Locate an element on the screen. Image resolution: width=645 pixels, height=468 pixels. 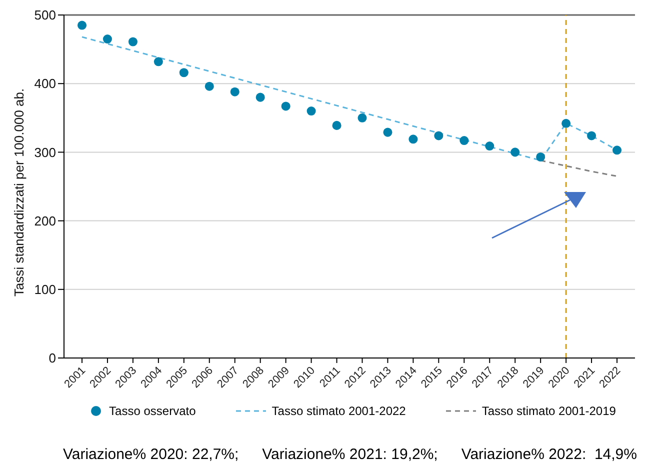
legend-label: Tasso stimato 2001-2019 is located at coordinates (549, 411).